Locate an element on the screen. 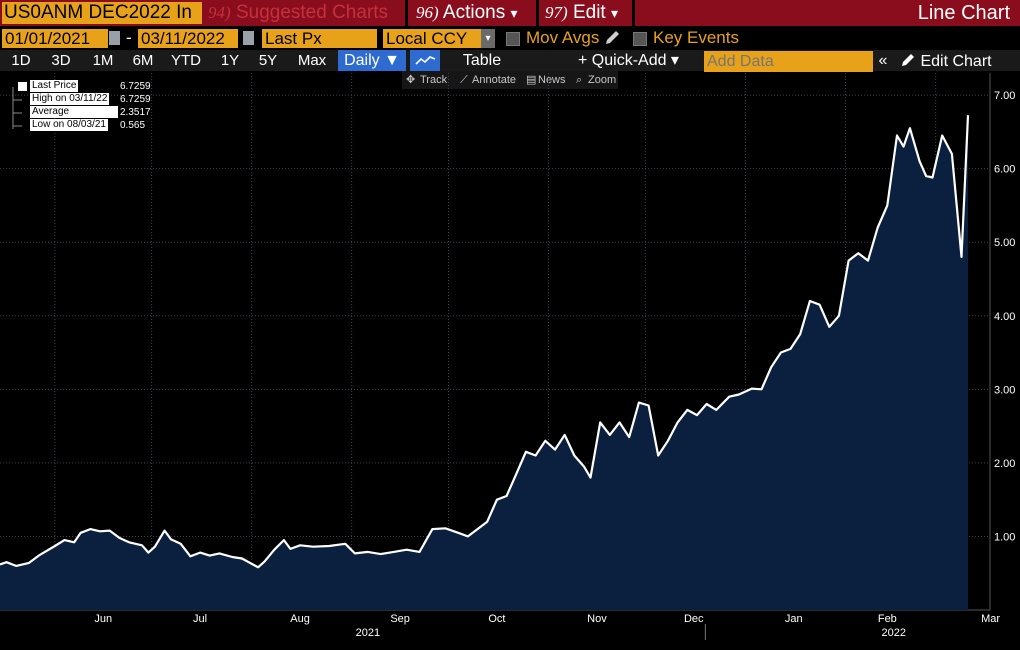 The width and height of the screenshot is (1020, 650). x-tick-label: Dec is located at coordinates (694, 619).